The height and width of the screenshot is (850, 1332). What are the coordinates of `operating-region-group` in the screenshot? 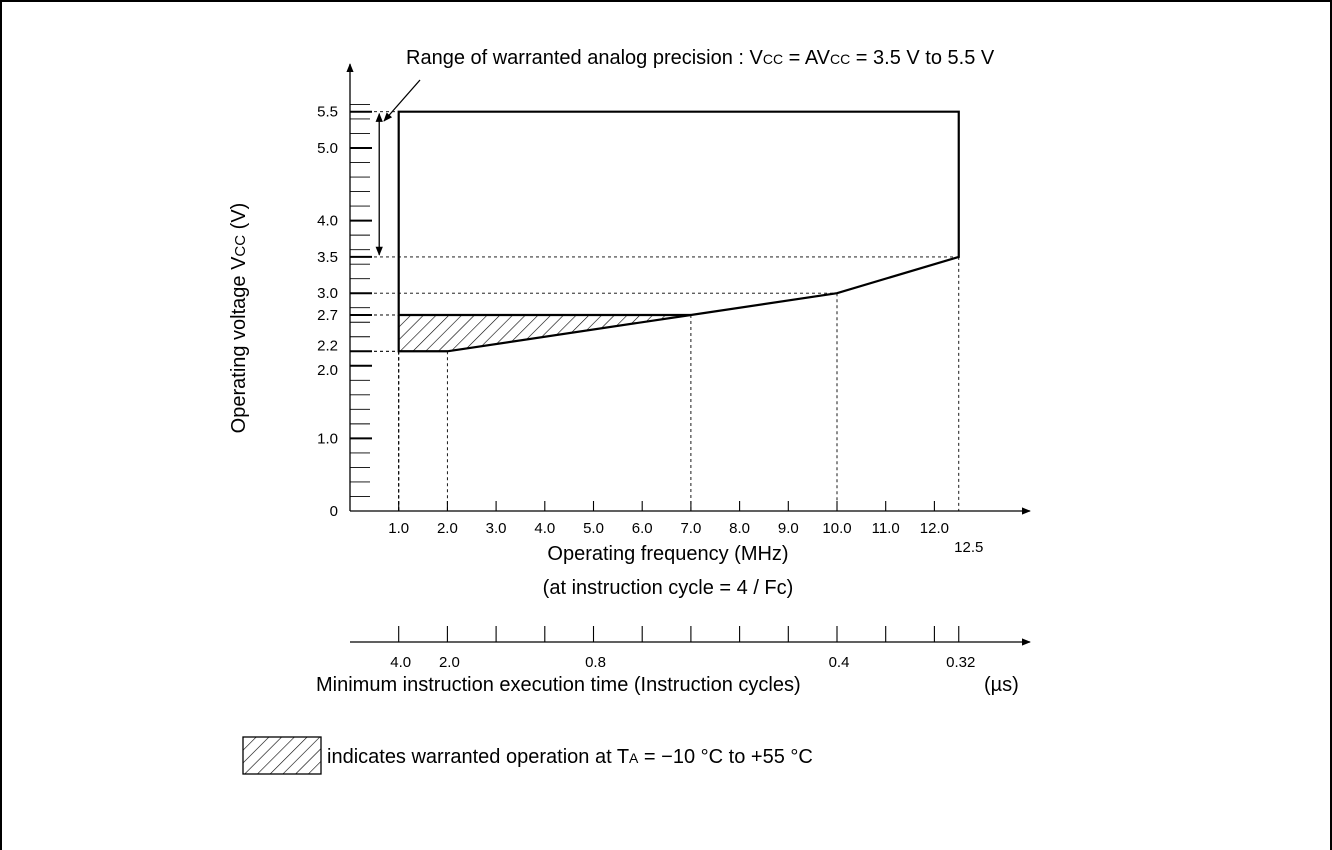 It's located at (667, 231).